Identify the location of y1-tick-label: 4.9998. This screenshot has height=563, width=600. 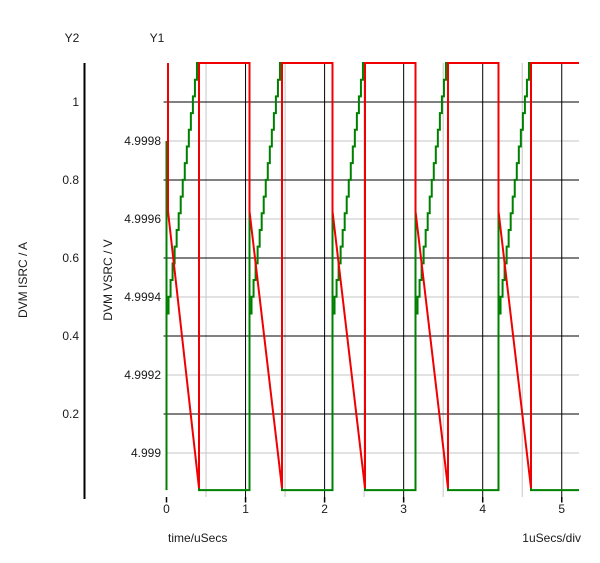
(142, 141).